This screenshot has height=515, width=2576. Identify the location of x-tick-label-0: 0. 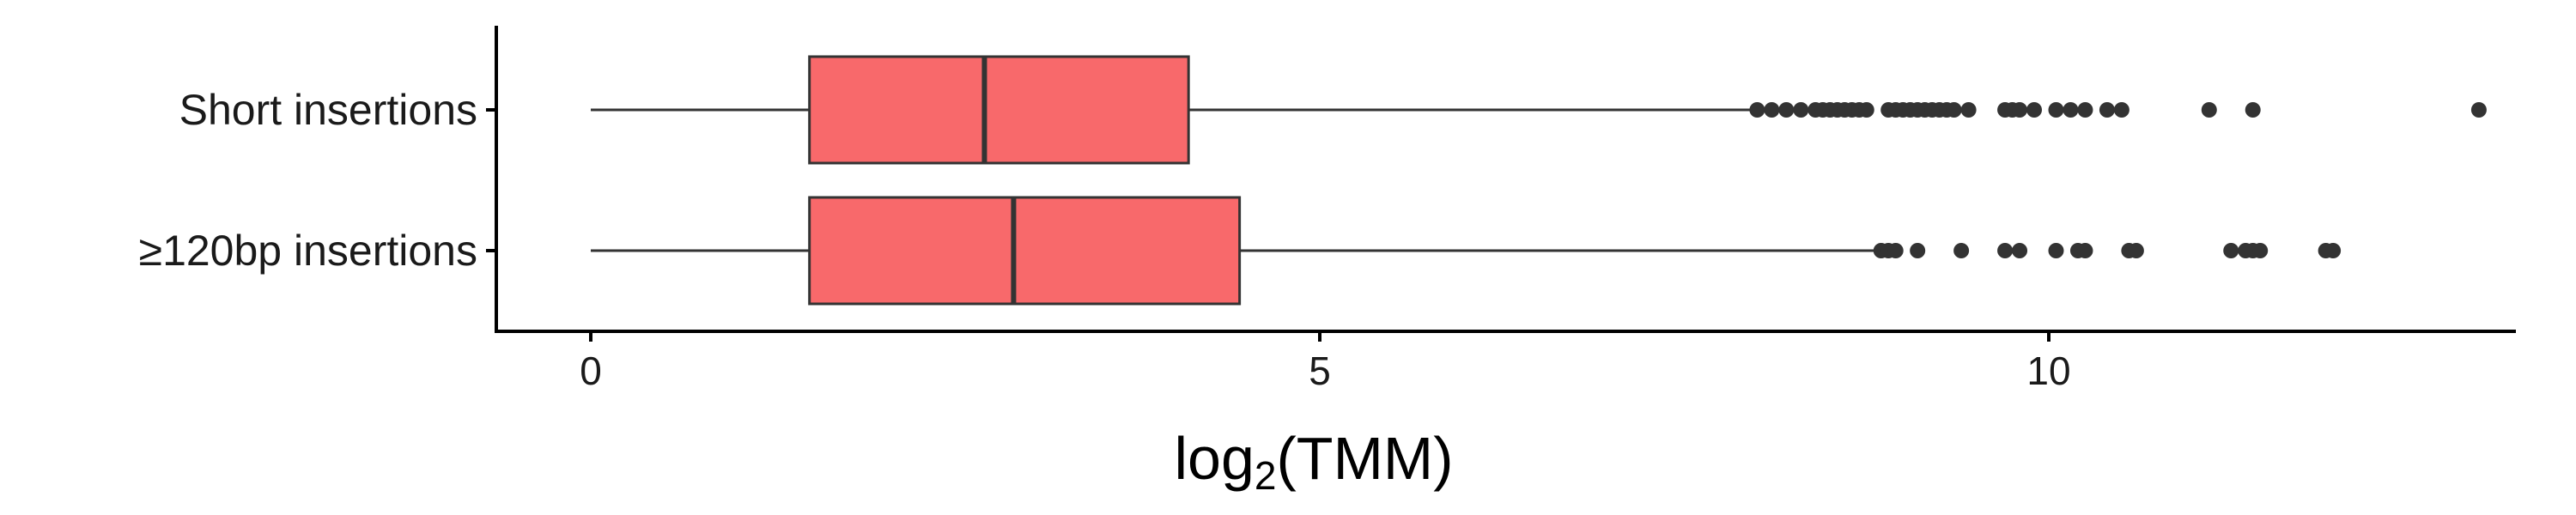
(591, 370).